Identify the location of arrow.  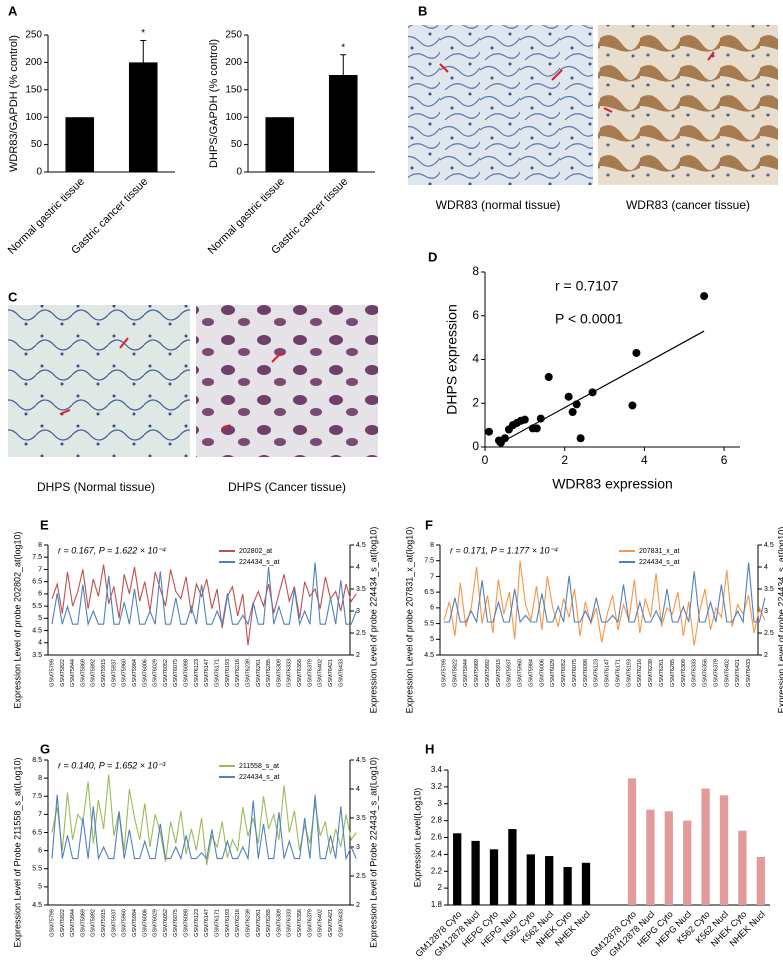
(577, 82).